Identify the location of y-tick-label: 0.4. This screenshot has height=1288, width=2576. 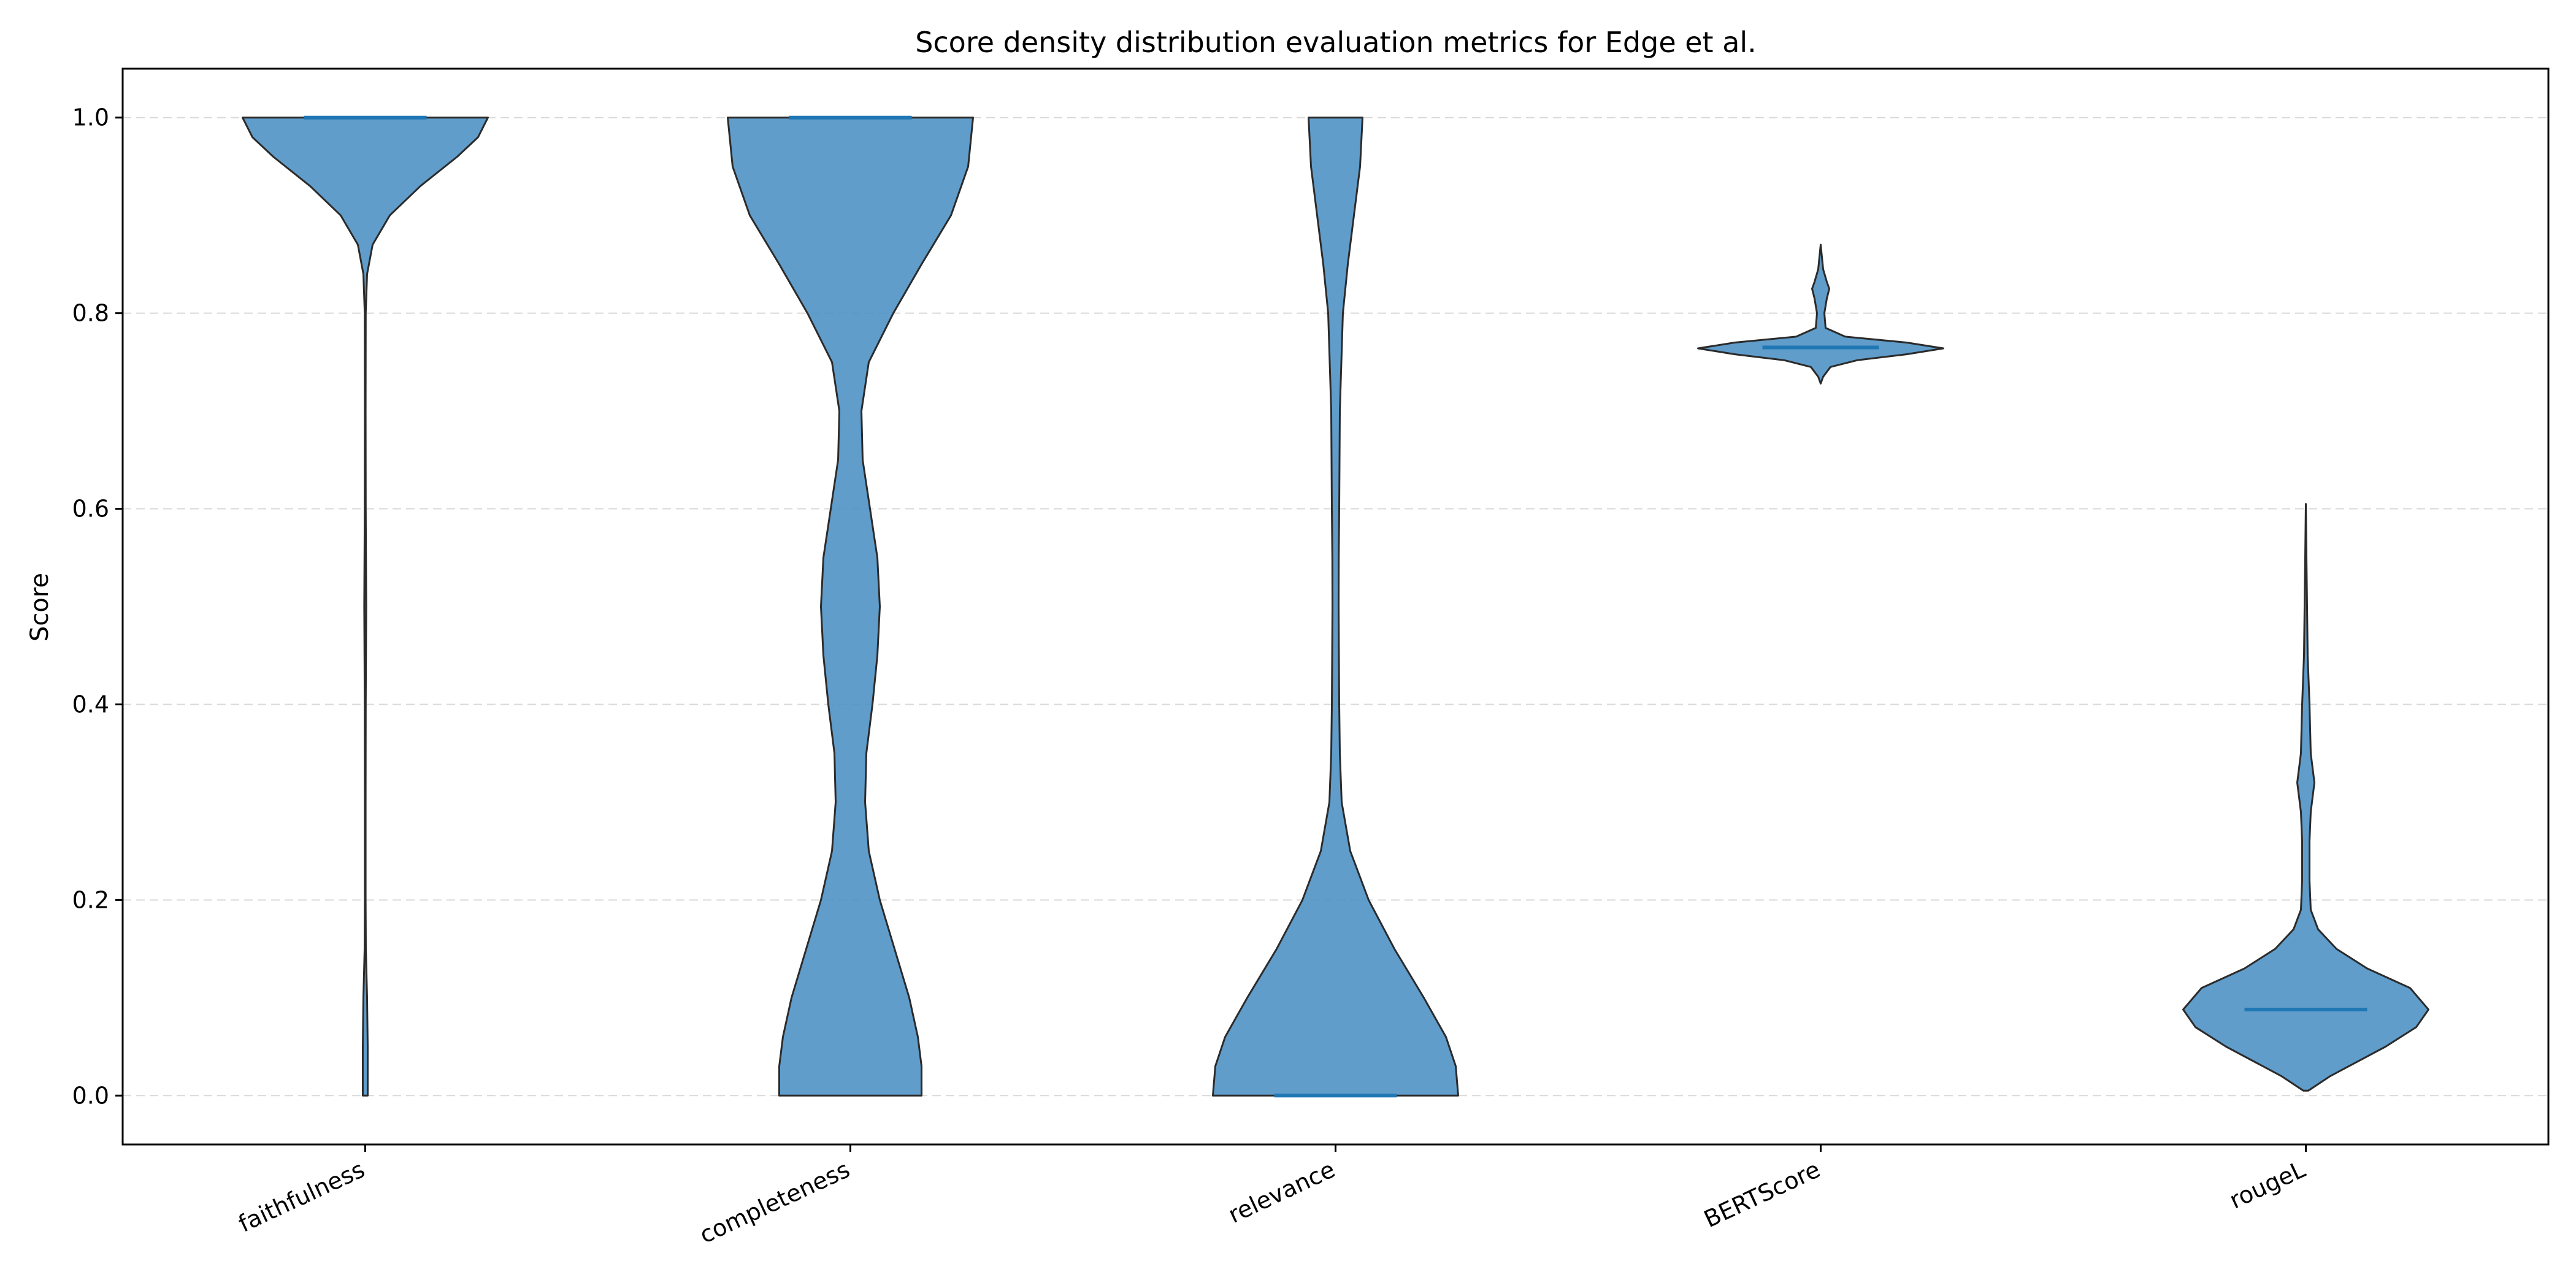
(90, 704).